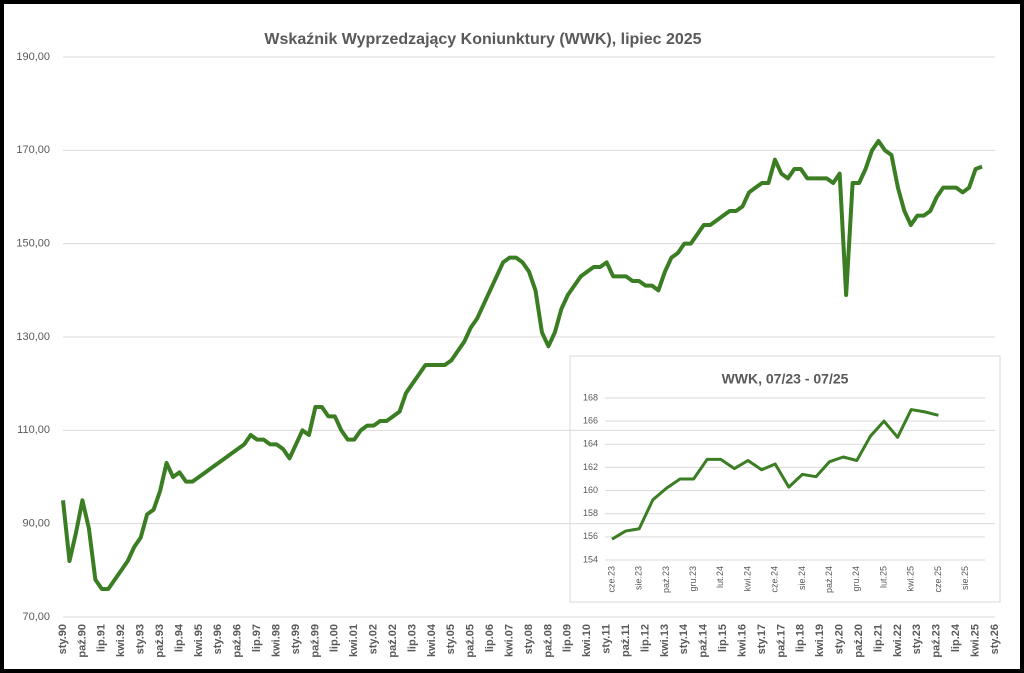  What do you see at coordinates (995, 639) in the screenshot?
I see `x-tick-label: sty.26` at bounding box center [995, 639].